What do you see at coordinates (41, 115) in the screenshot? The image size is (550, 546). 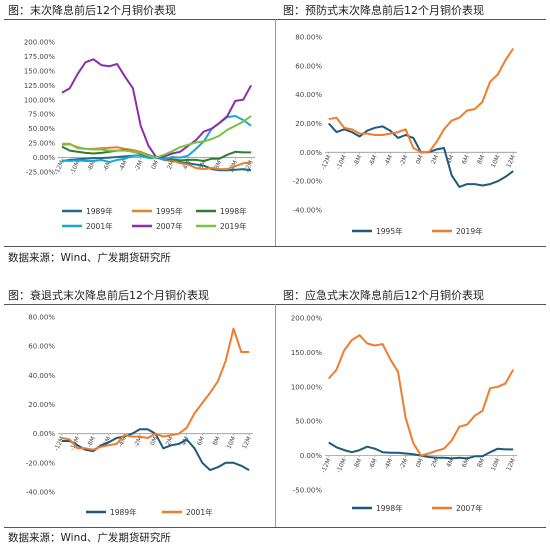 I see `y-tick-label: 75.00%` at bounding box center [41, 115].